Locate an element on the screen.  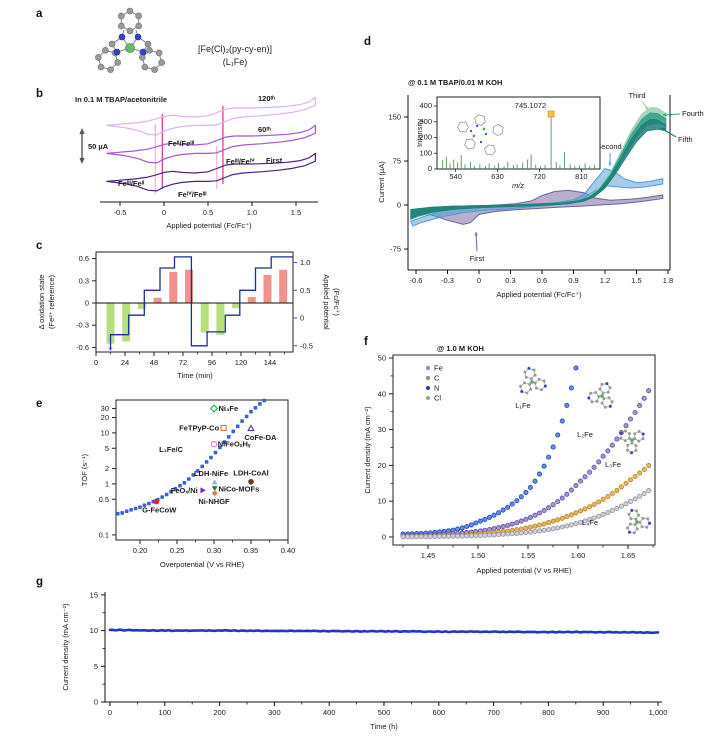
x-axis-title: Applied potential (V vs RHE) is located at coordinates (524, 570).